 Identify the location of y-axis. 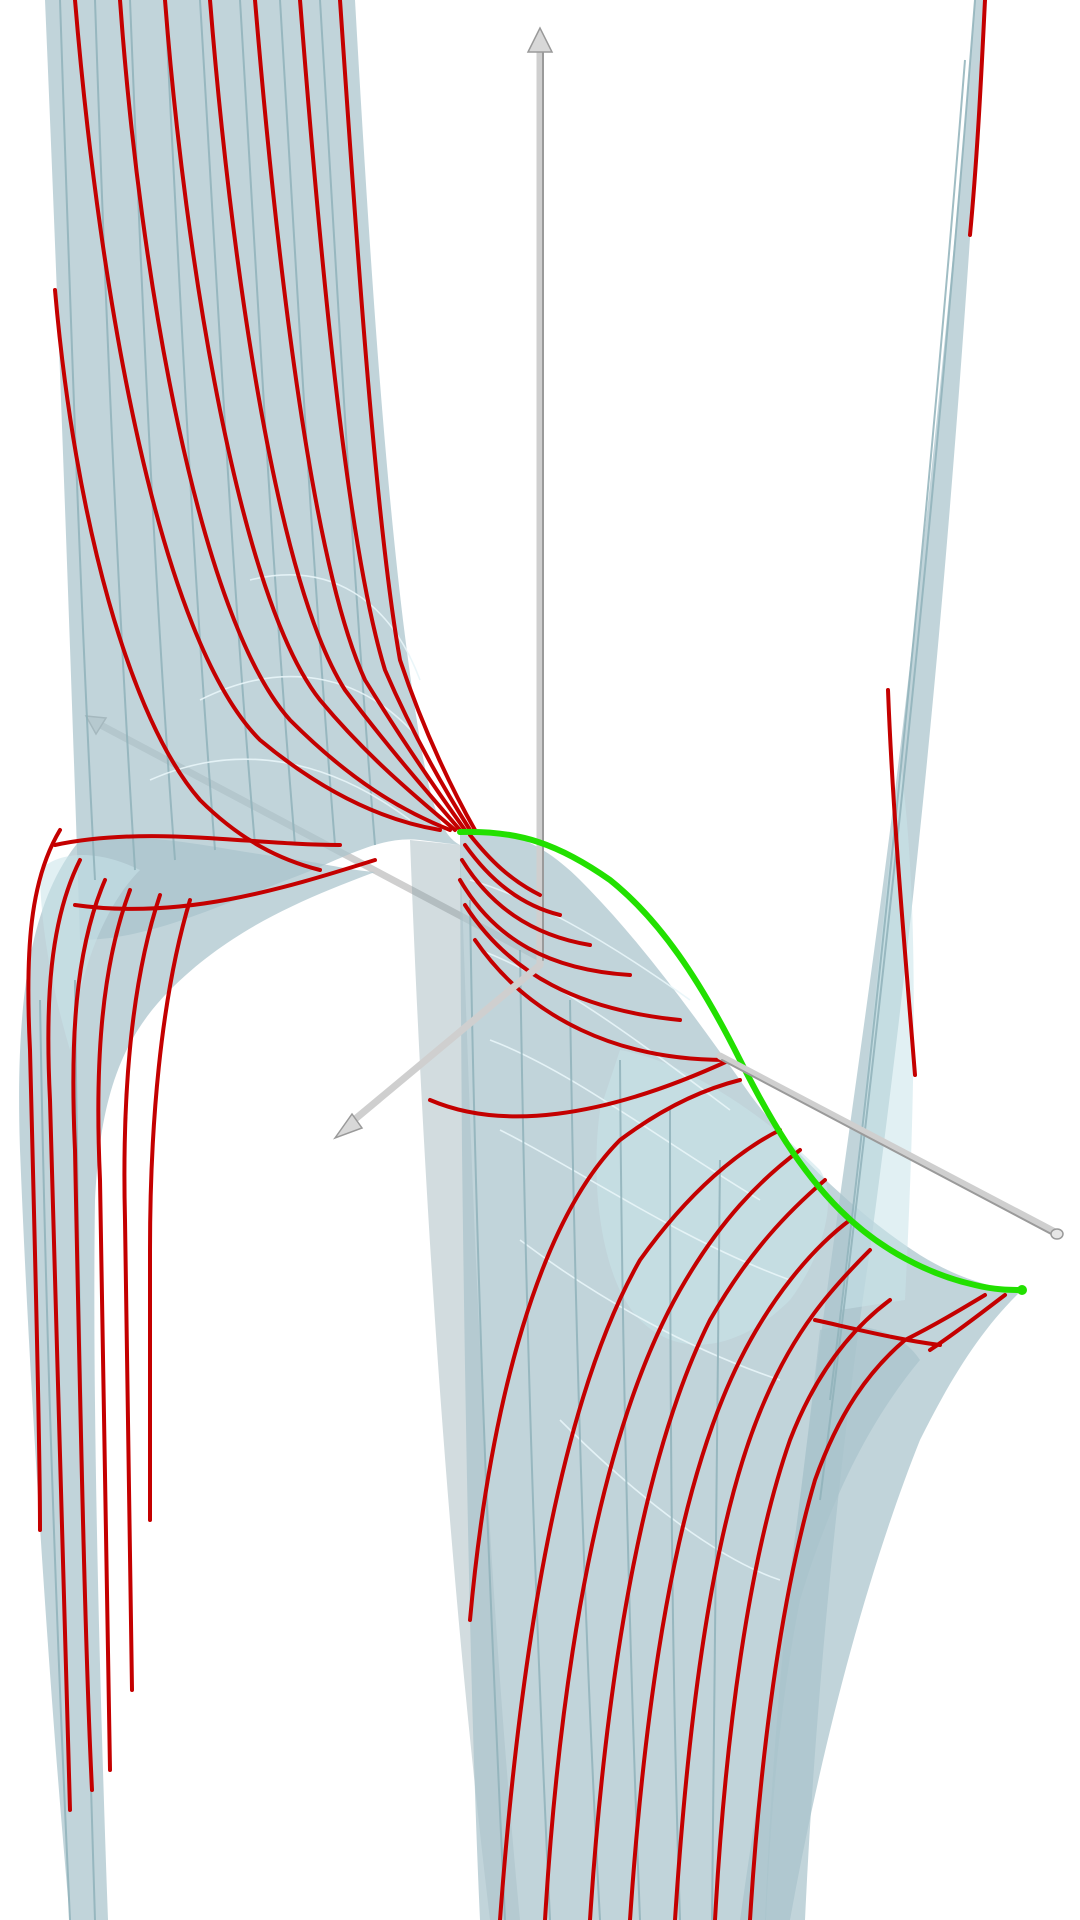
(890, 1146).